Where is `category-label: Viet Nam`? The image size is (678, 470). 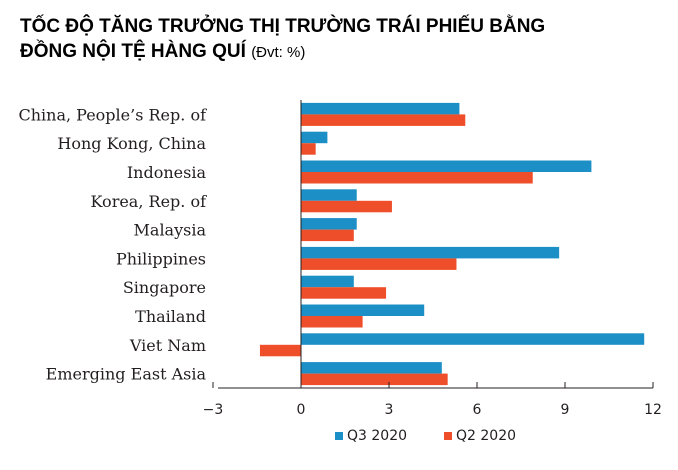
category-label: Viet Nam is located at coordinates (167, 345).